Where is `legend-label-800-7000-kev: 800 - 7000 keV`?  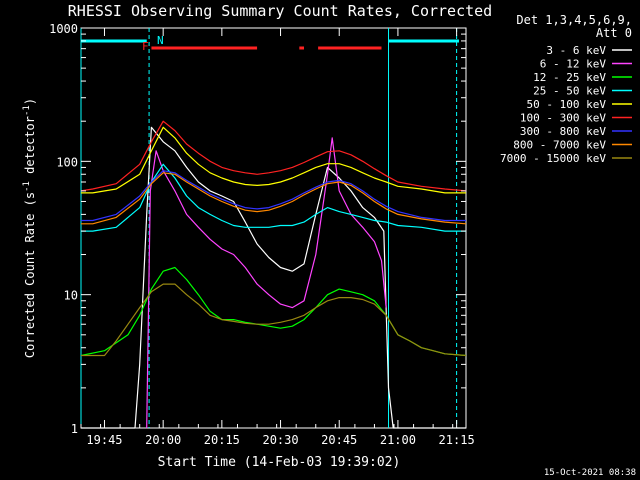
legend-label-800-7000-kev: 800 - 7000 keV is located at coordinates (559, 145).